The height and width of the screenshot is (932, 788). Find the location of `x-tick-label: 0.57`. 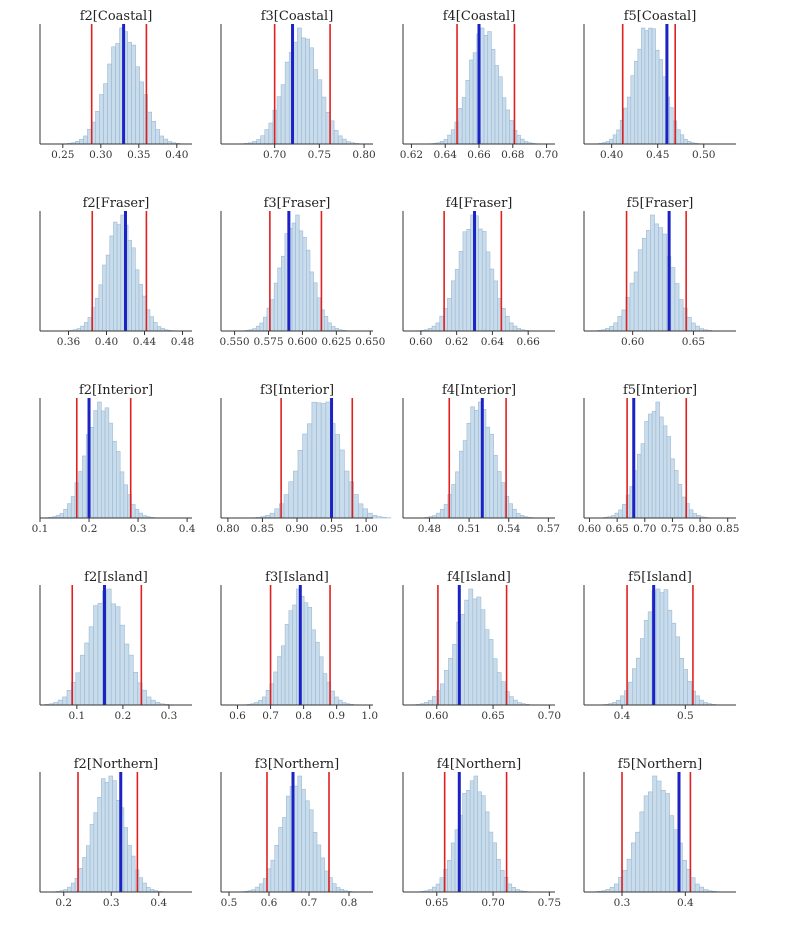

x-tick-label: 0.57 is located at coordinates (548, 529).